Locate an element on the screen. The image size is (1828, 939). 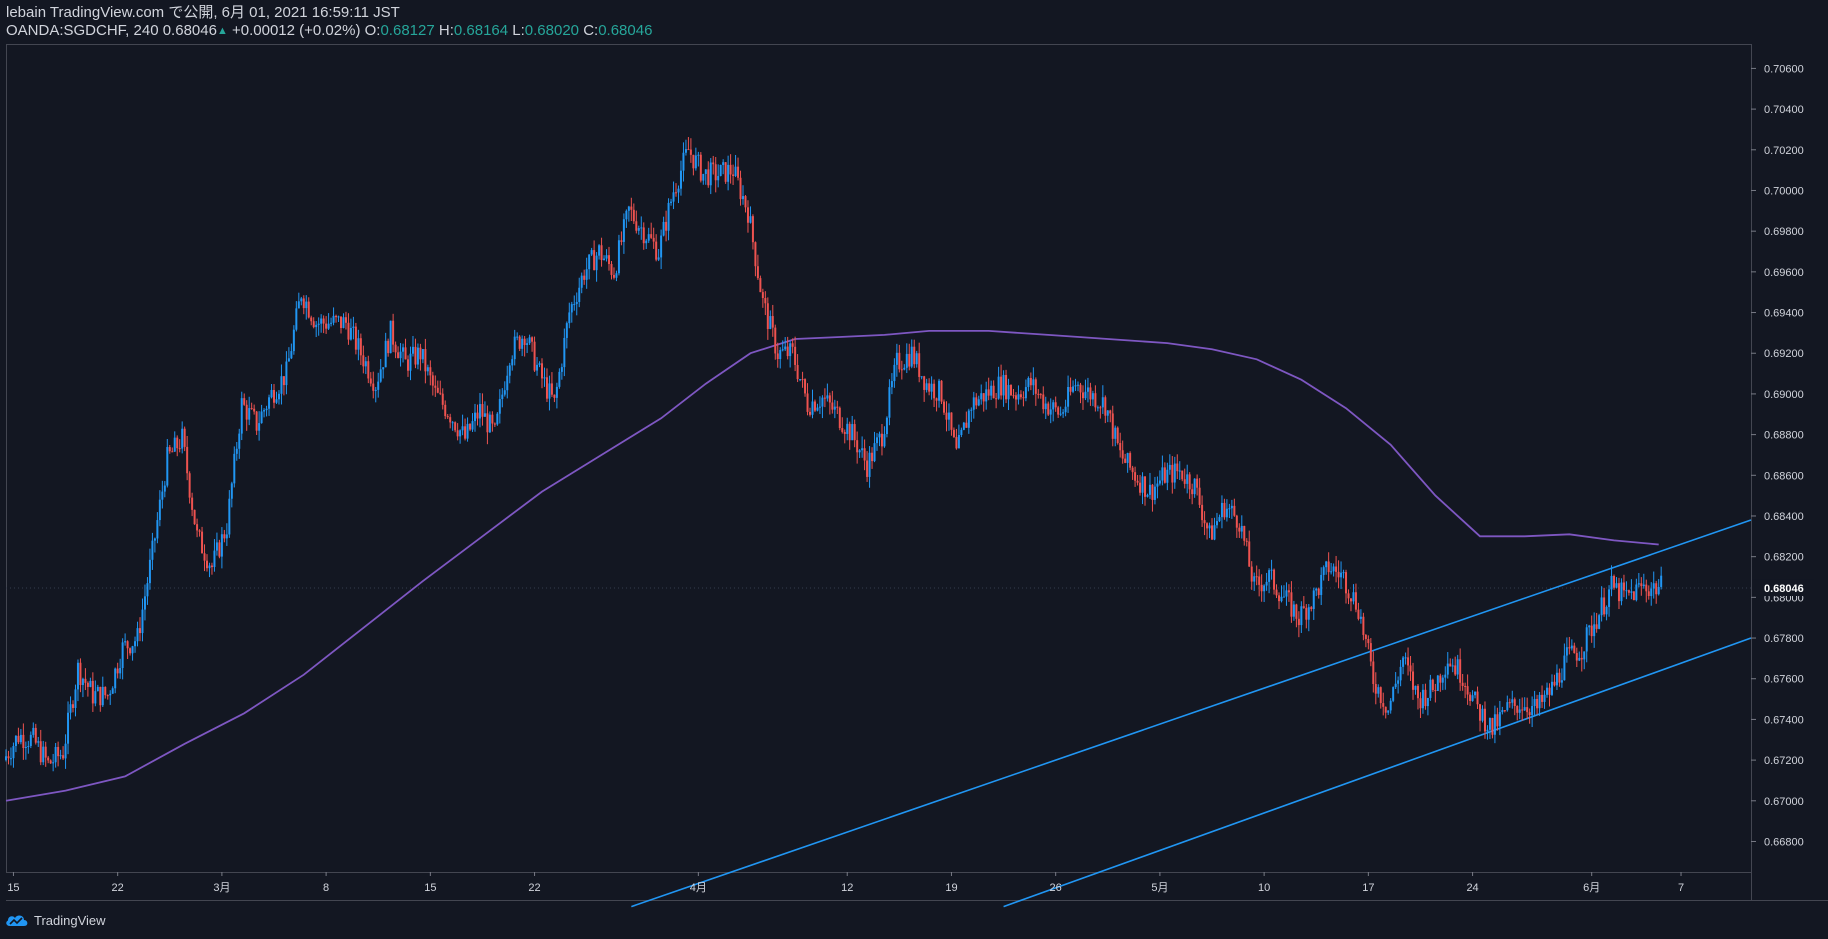
close-value: 0.68046 is located at coordinates (625, 30).